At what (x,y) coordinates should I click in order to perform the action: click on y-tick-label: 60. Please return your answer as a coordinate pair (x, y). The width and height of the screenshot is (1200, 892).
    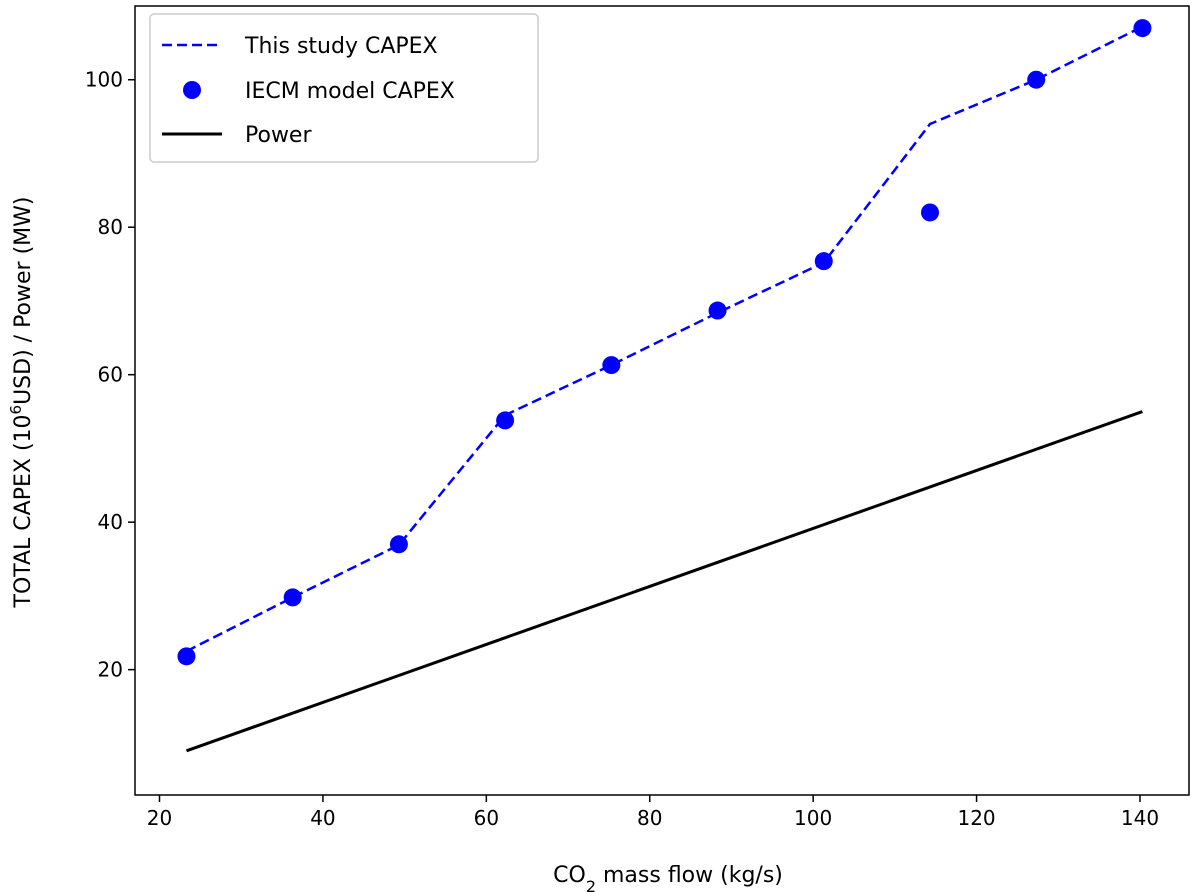
    Looking at the image, I should click on (110, 375).